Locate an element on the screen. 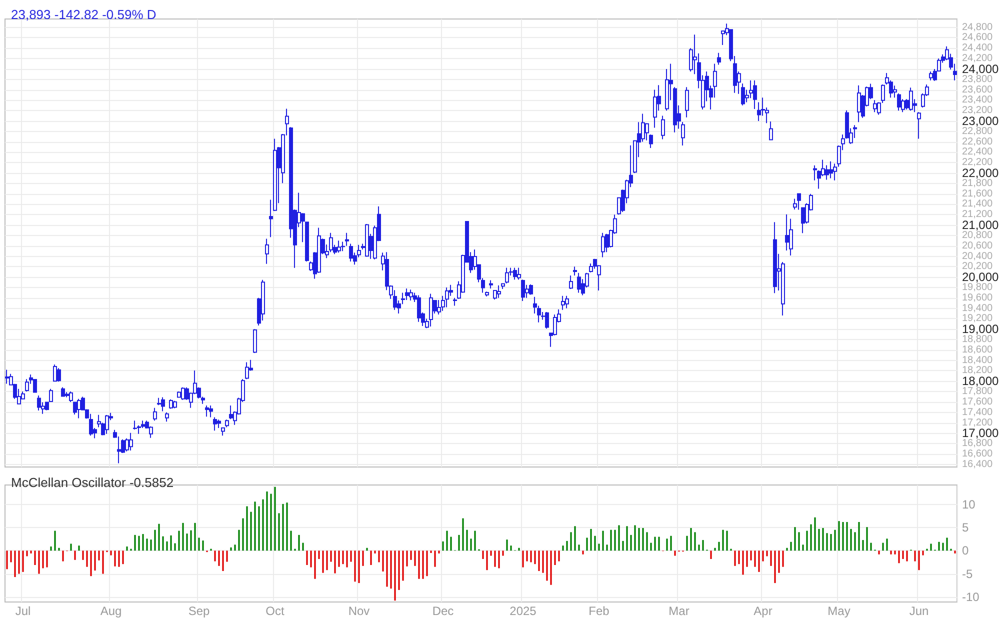  y-tick-label: 21,200 is located at coordinates (978, 214).